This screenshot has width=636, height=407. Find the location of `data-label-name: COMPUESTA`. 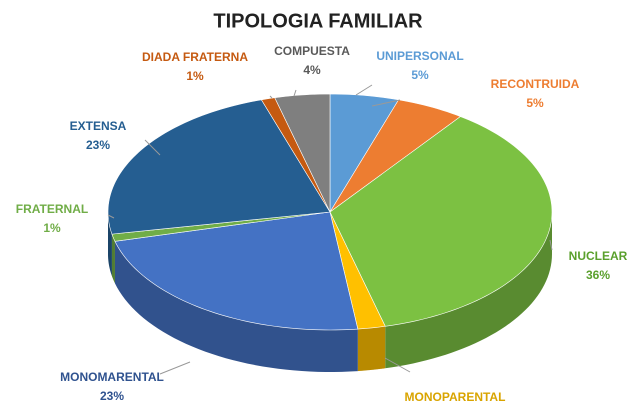

data-label-name: COMPUESTA is located at coordinates (312, 51).